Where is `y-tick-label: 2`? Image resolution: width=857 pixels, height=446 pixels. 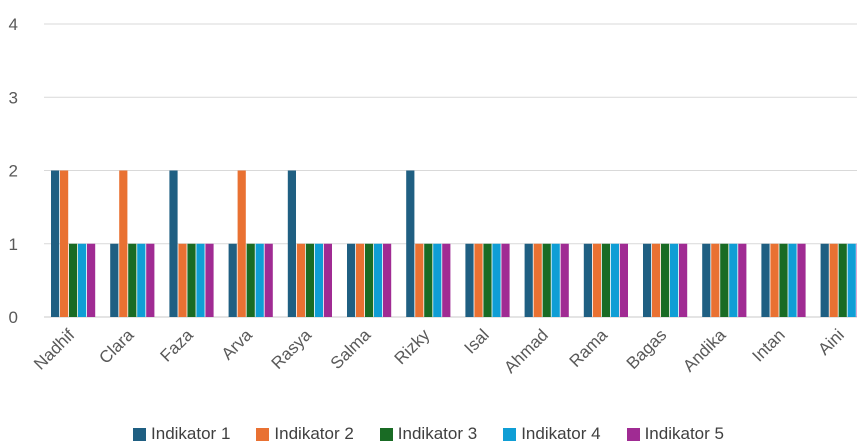
y-tick-label: 2 is located at coordinates (13, 171).